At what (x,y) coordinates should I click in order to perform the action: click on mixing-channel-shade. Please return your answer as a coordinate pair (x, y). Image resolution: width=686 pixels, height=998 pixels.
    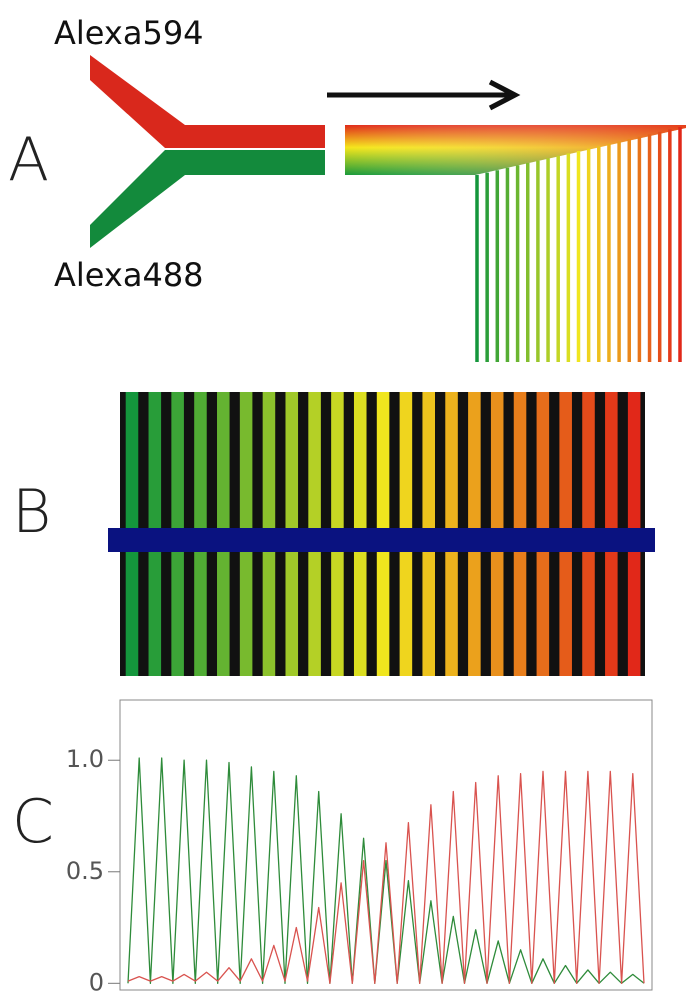
    Looking at the image, I should click on (515, 150).